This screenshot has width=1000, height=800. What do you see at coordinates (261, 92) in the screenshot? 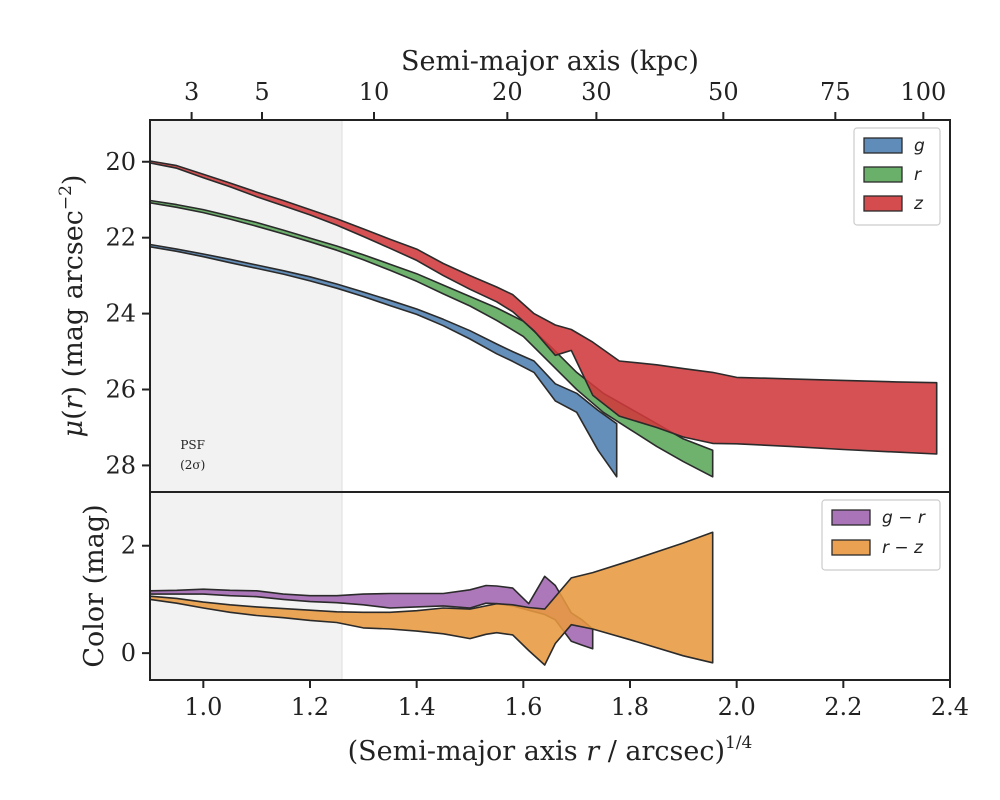
I see `kpc-tick-label: 5` at bounding box center [261, 92].